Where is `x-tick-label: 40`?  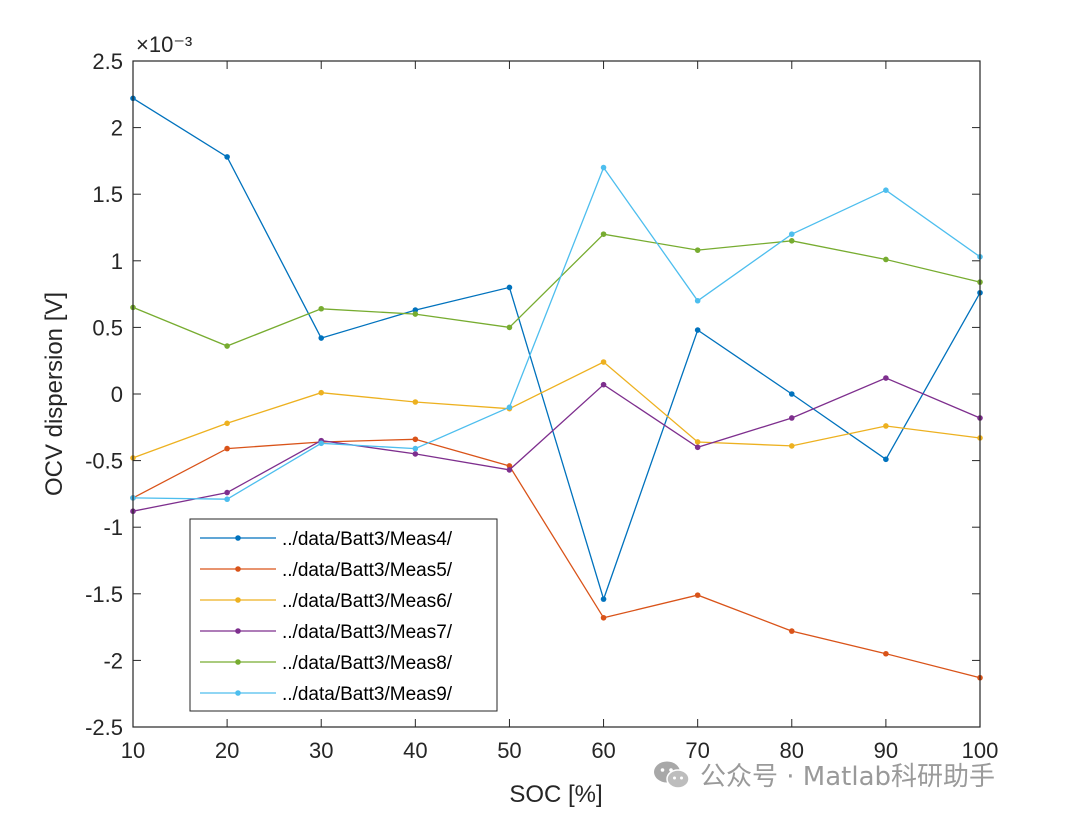 x-tick-label: 40 is located at coordinates (415, 750).